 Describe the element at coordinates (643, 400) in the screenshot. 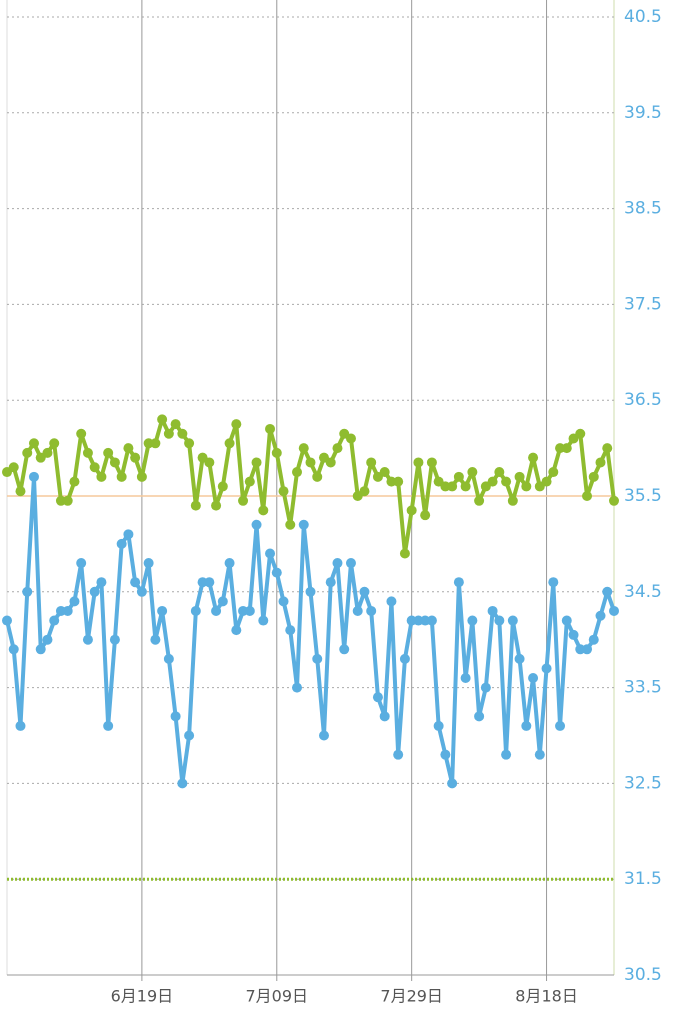

I see `y-tick-label: 36.5` at that location.